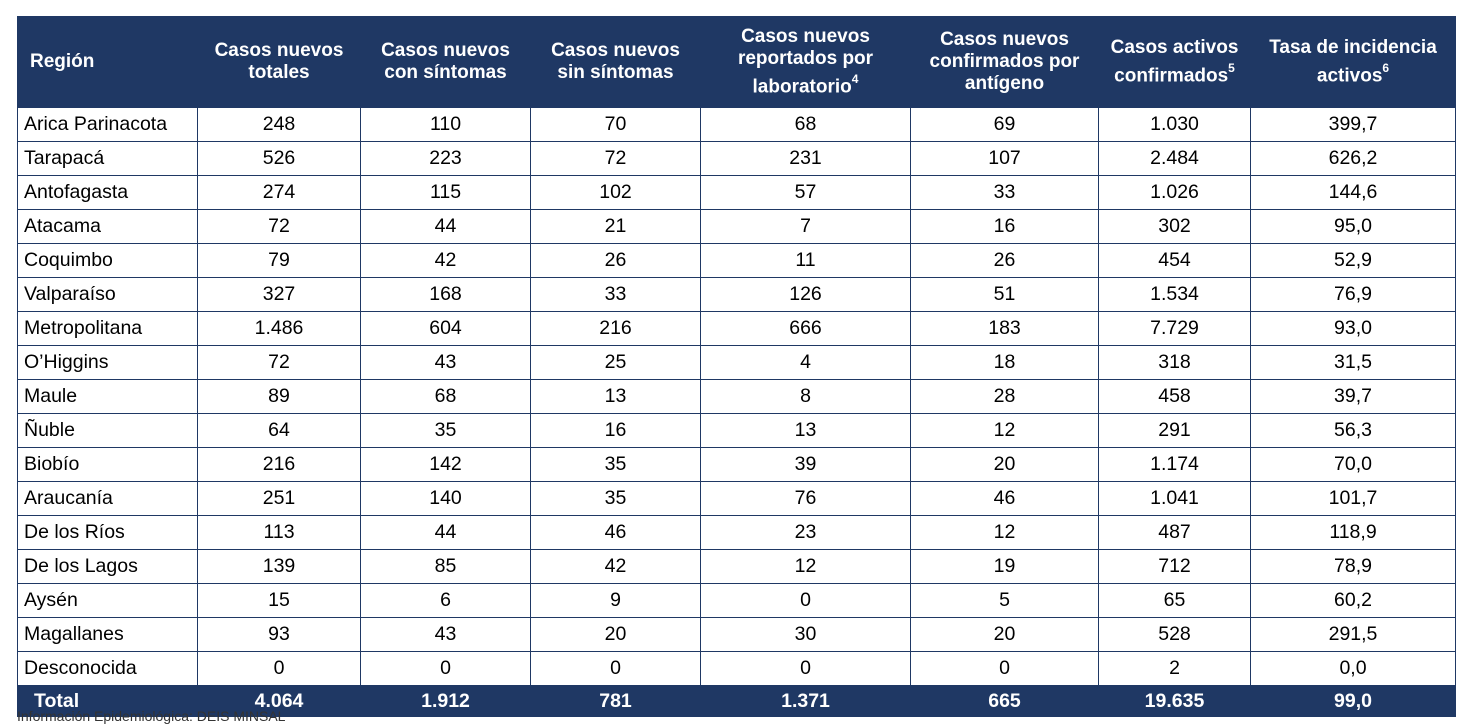 This screenshot has width=1468, height=724. I want to click on value-cell: 142, so click(445, 464).